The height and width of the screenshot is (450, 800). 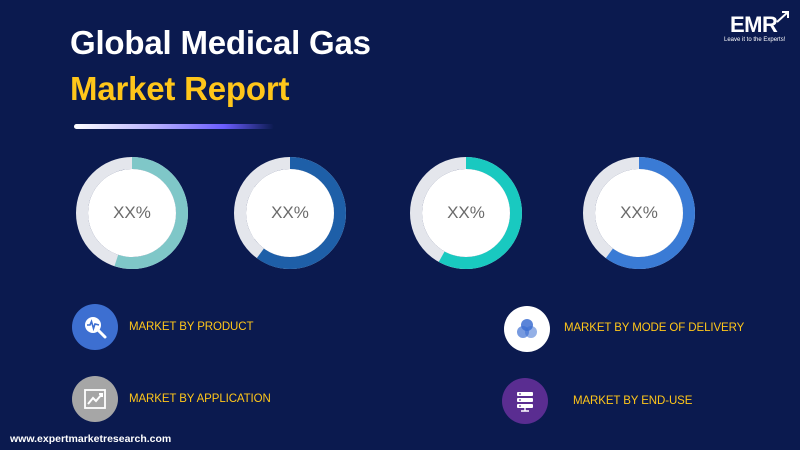 What do you see at coordinates (755, 40) in the screenshot?
I see `logo-tagline: Leave it to the Experts!` at bounding box center [755, 40].